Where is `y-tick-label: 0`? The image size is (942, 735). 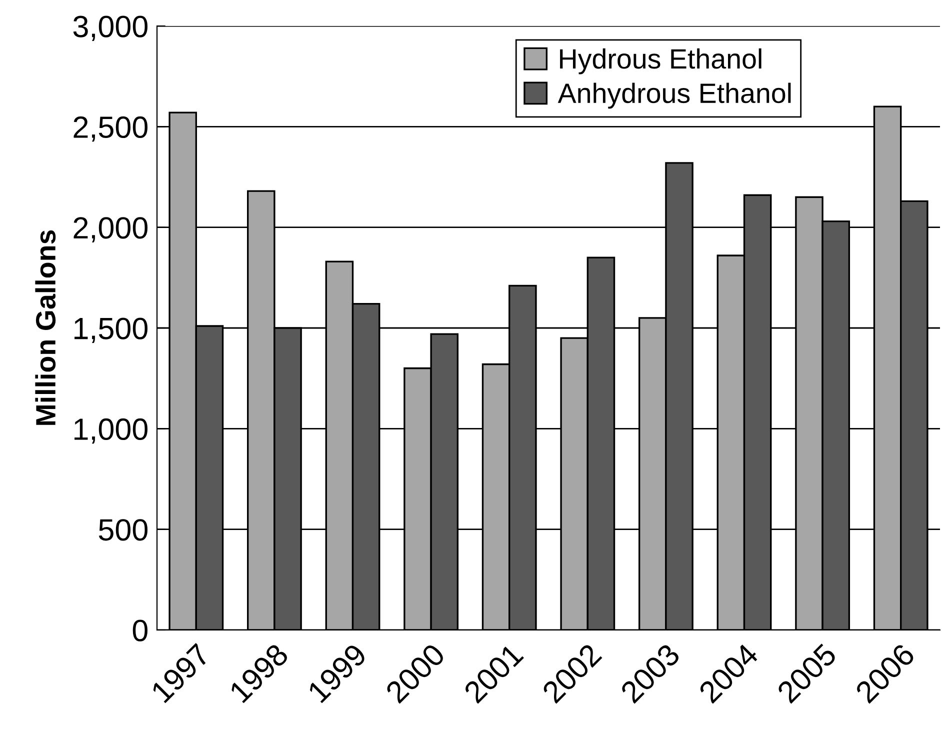 y-tick-label: 0 is located at coordinates (140, 631).